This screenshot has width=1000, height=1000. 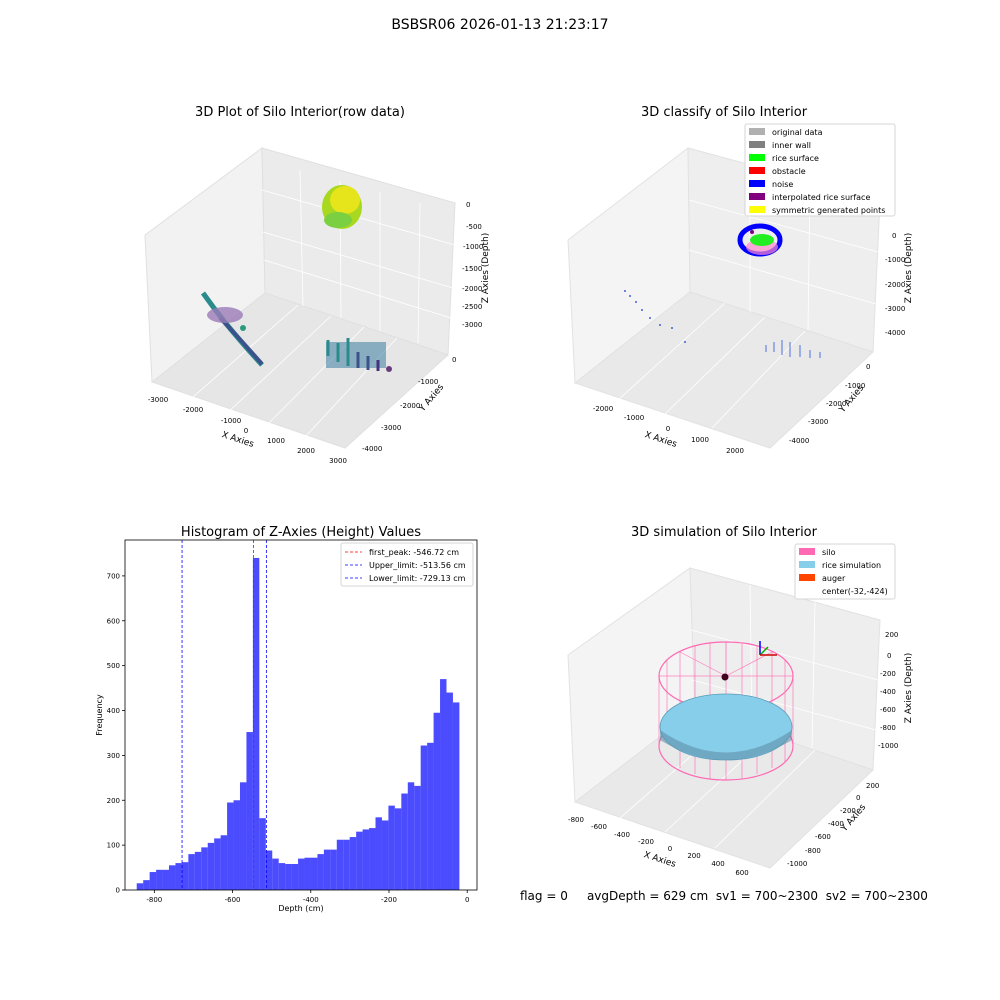 I want to click on classify-legend-label: original data, so click(x=797, y=132).